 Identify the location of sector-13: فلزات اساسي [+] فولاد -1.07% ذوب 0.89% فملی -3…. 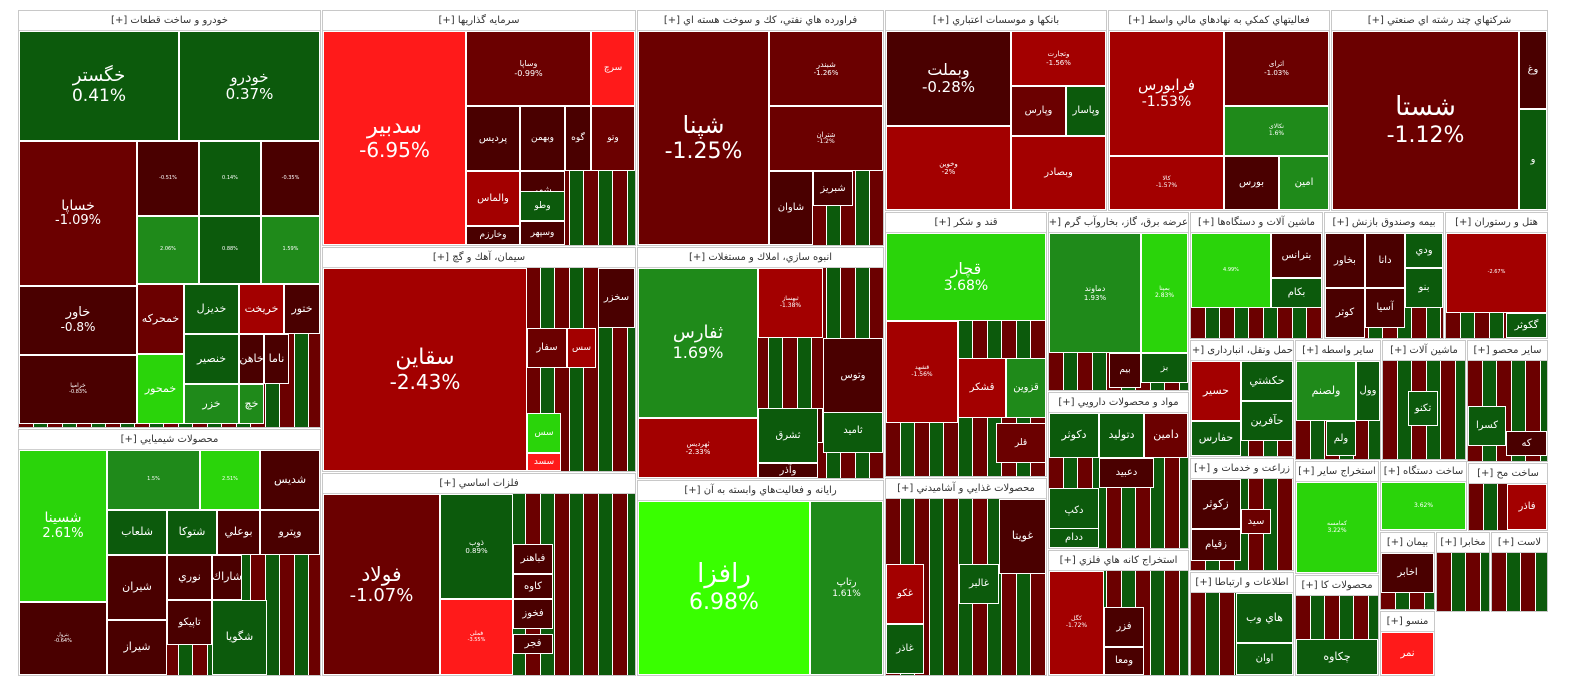
(479, 574).